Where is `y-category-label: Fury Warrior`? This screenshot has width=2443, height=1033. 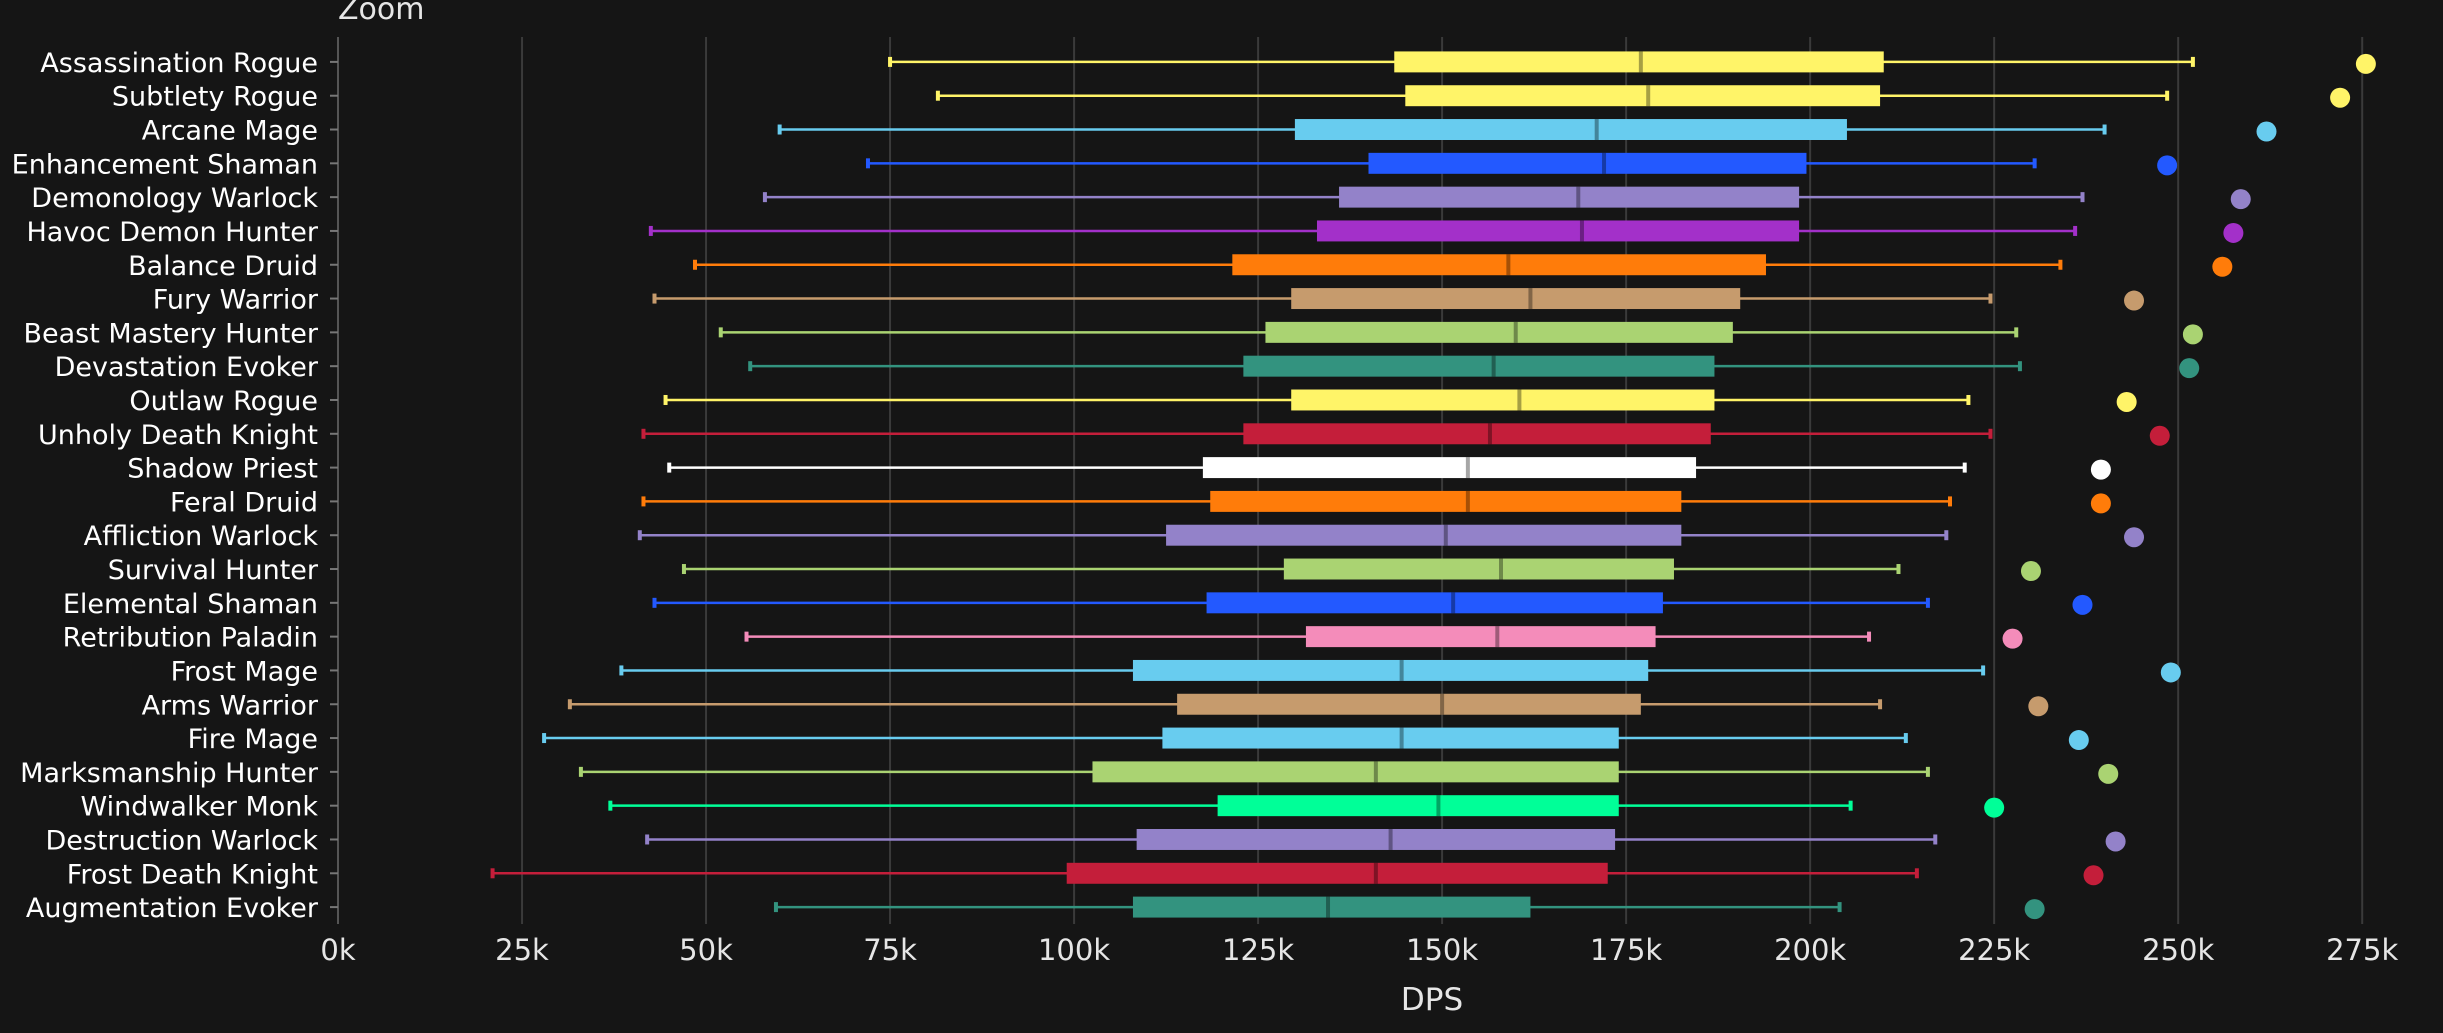 y-category-label: Fury Warrior is located at coordinates (236, 300).